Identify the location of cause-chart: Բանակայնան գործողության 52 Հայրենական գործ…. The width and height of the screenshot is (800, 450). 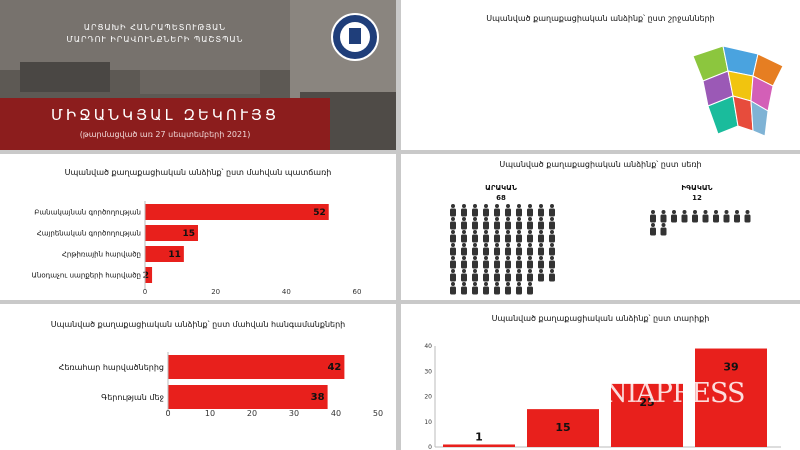
(196, 248).